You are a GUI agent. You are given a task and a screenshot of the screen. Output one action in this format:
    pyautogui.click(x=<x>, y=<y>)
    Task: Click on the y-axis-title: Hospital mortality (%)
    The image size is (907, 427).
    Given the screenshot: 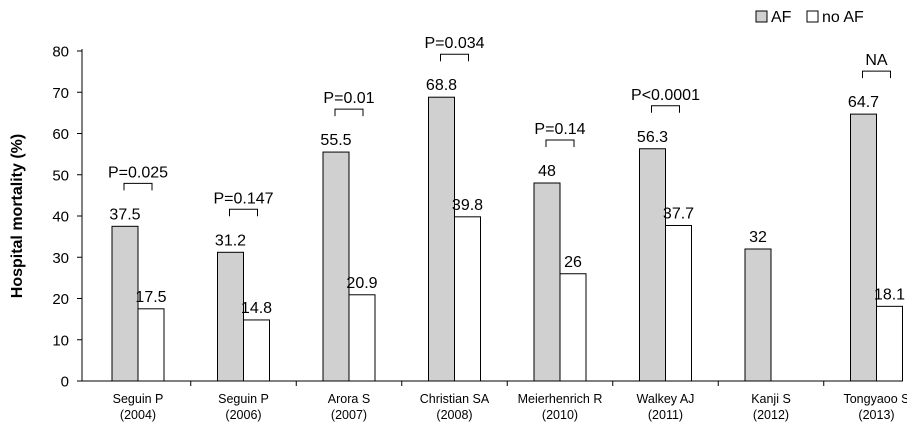 What is the action you would take?
    pyautogui.click(x=17, y=216)
    